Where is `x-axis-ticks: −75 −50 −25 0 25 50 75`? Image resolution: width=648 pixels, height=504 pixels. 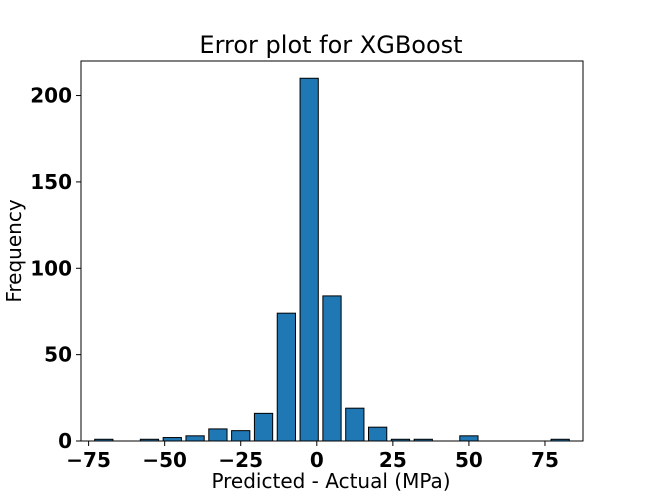
x-axis-ticks: −75 −50 −25 0 25 50 75 is located at coordinates (312, 456).